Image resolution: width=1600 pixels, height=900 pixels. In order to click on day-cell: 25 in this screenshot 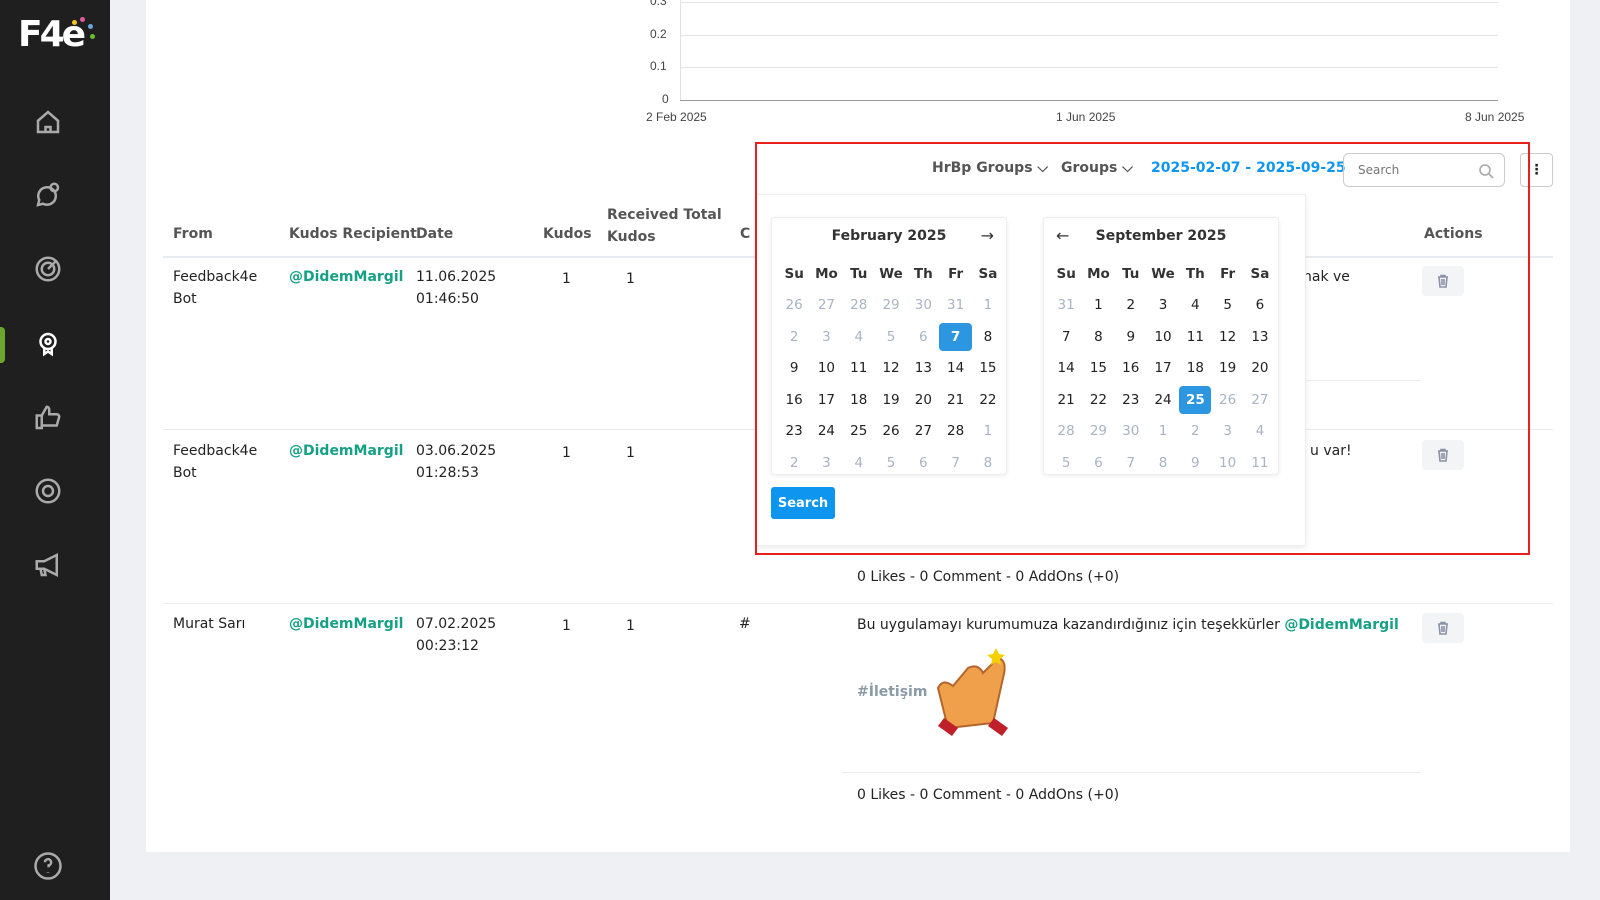, I will do `click(859, 431)`.